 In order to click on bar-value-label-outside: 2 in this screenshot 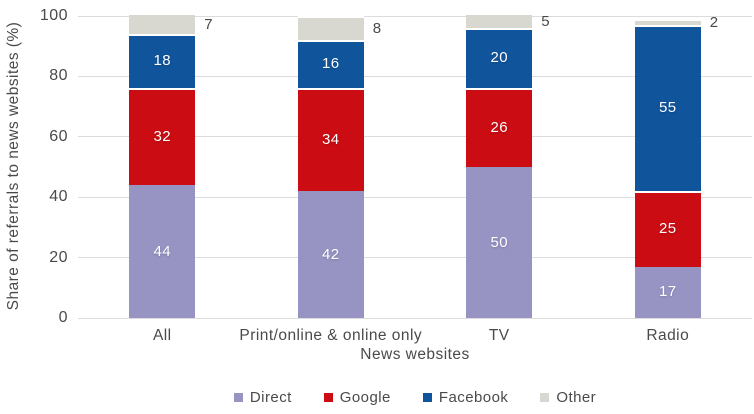, I will do `click(714, 23)`.